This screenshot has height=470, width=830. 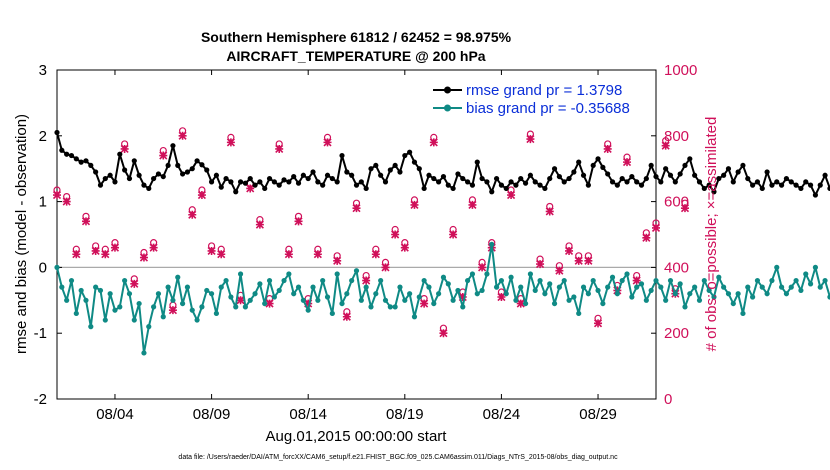 What do you see at coordinates (680, 70) in the screenshot?
I see `right-y-tick-label: 1000` at bounding box center [680, 70].